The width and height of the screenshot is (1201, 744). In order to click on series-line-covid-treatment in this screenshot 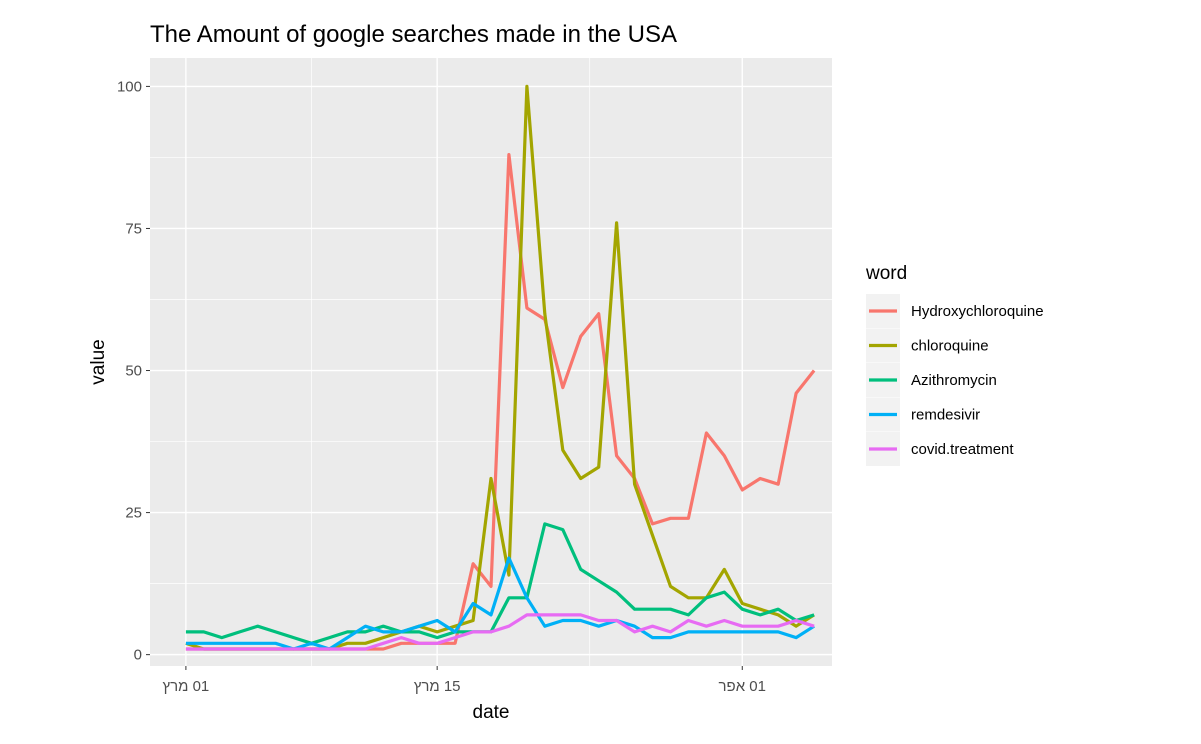, I will do `click(500, 632)`.